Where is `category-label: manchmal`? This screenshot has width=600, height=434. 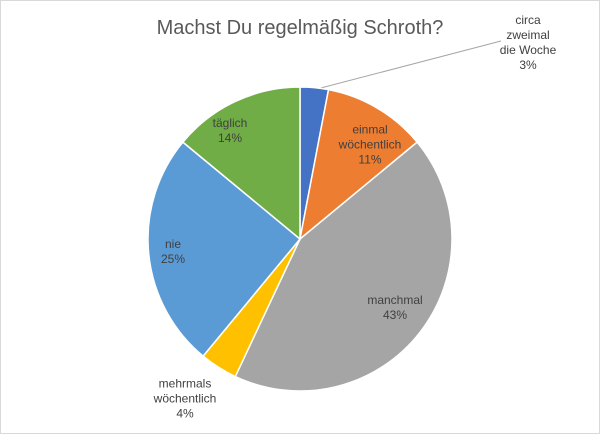
category-label: manchmal is located at coordinates (395, 300).